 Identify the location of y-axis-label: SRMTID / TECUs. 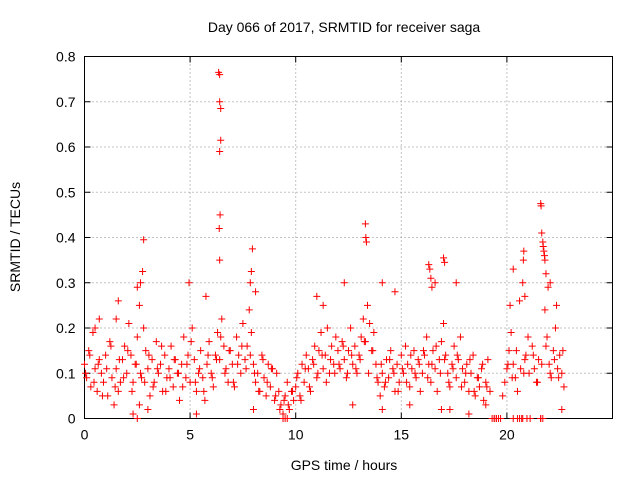
(15, 237).